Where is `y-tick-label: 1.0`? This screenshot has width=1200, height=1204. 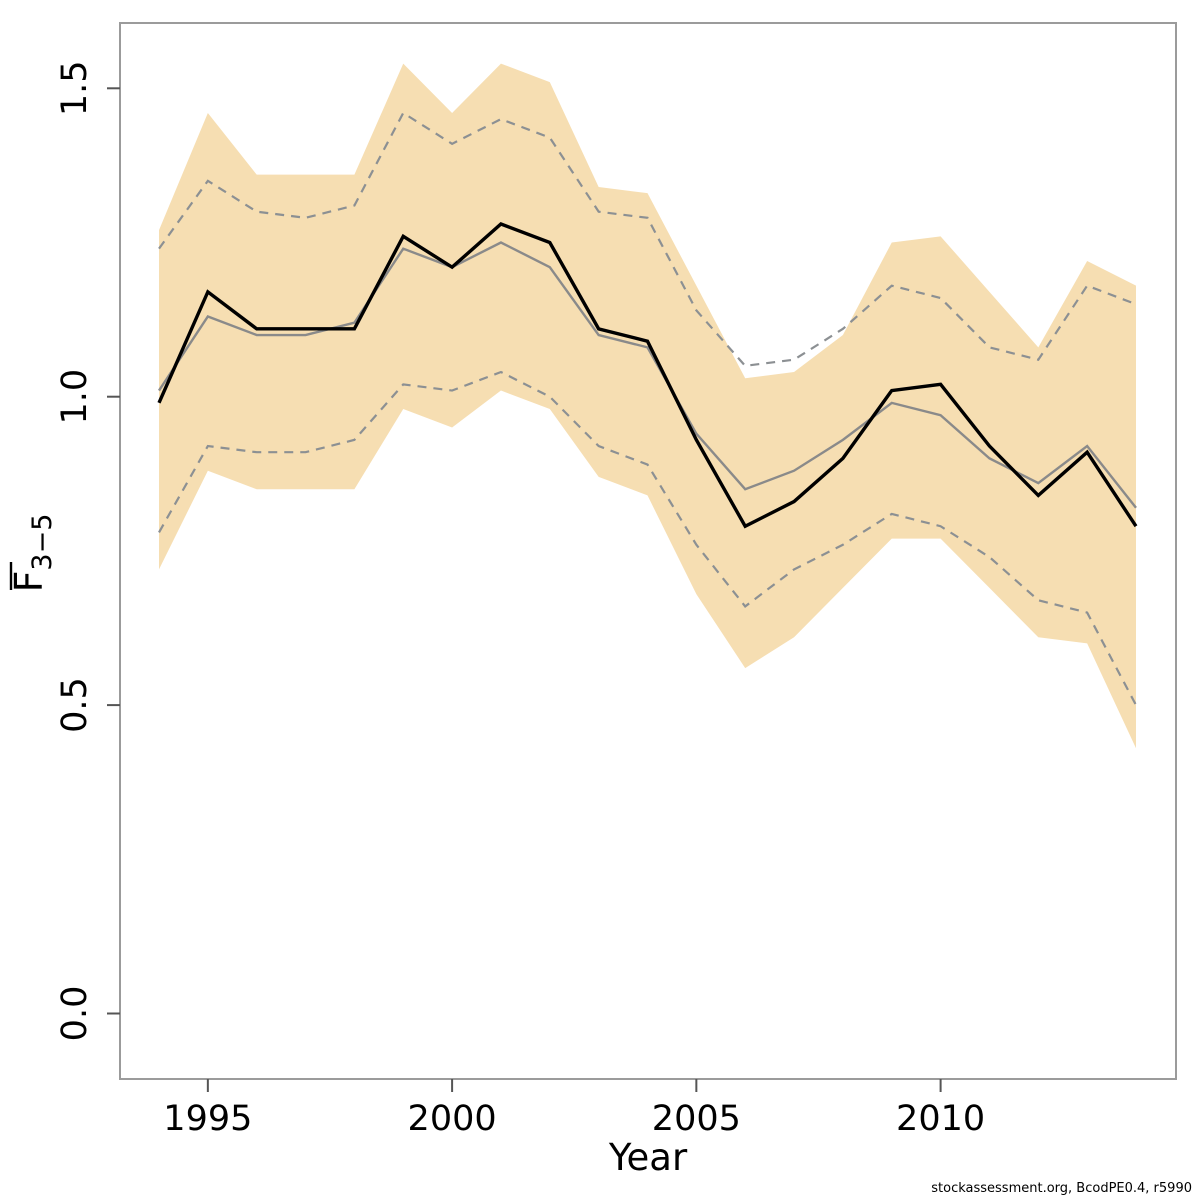 y-tick-label: 1.0 is located at coordinates (75, 397).